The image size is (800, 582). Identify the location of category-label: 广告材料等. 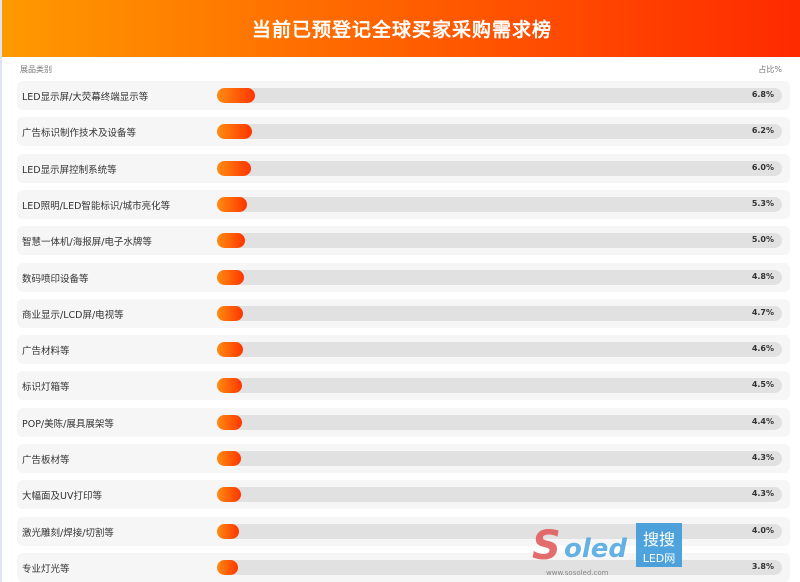
(46, 352).